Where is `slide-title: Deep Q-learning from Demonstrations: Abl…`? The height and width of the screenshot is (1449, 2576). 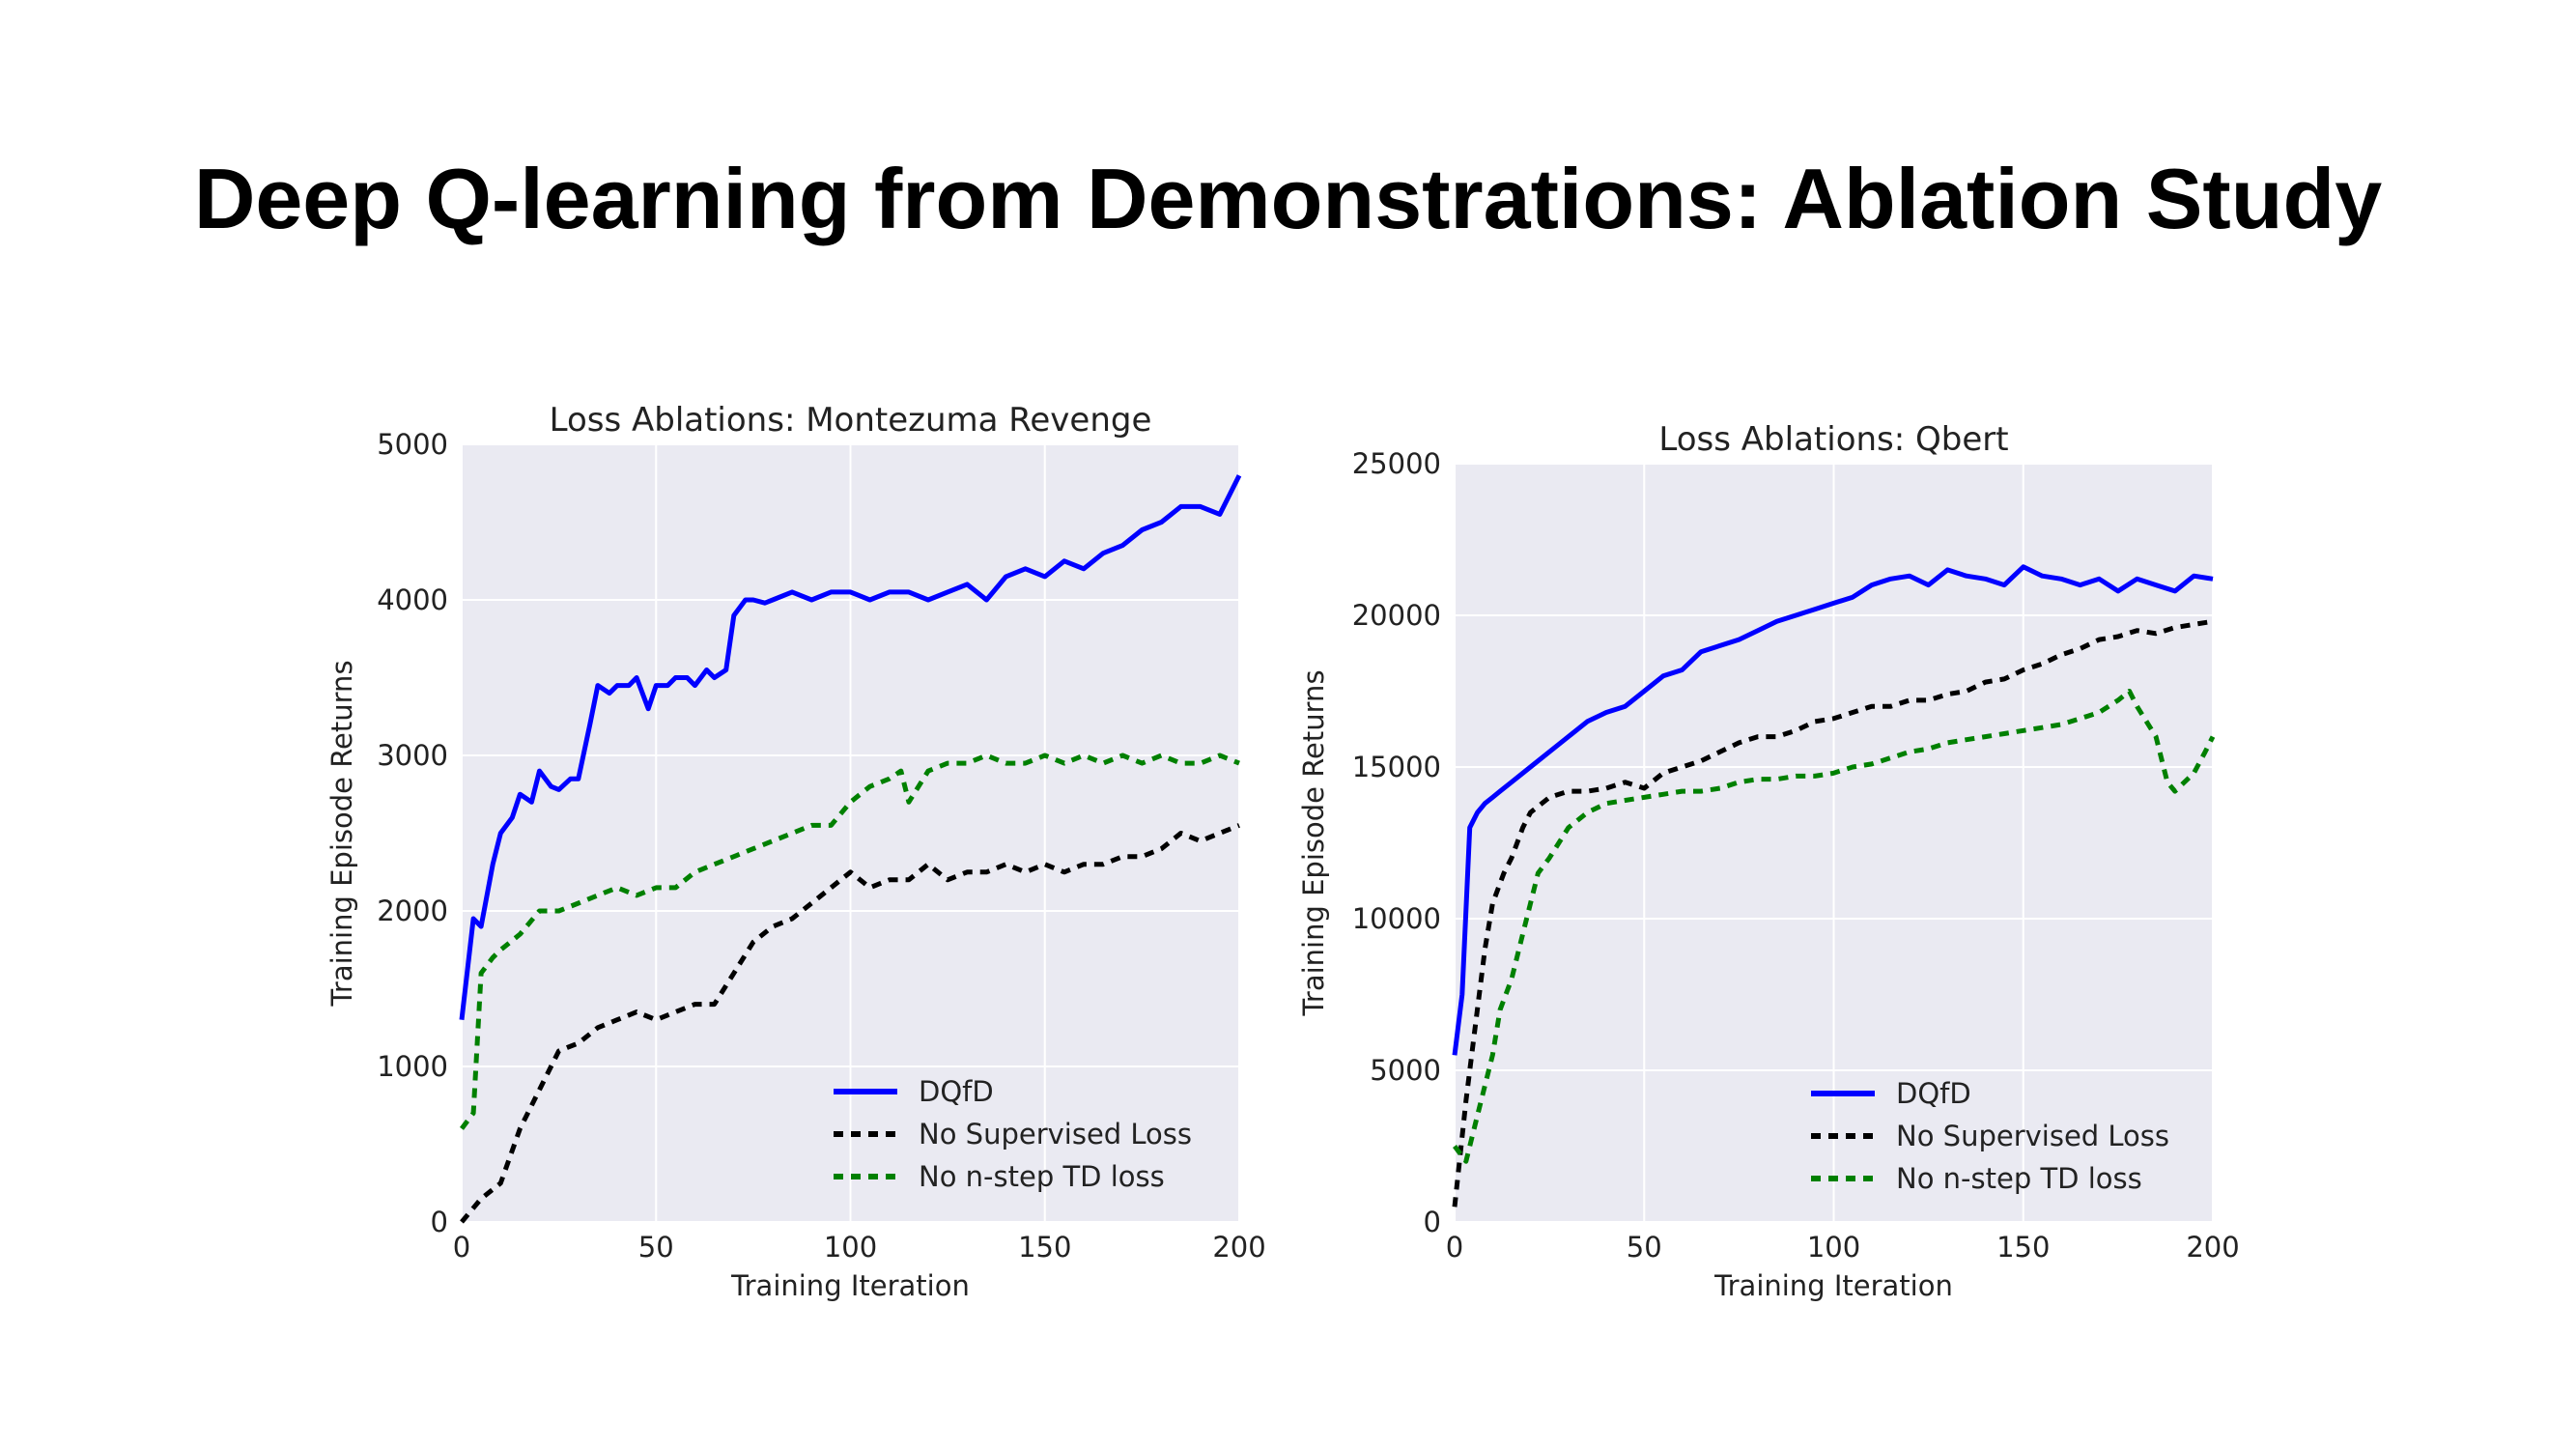 slide-title: Deep Q-learning from Demonstrations: Abl… is located at coordinates (1288, 198).